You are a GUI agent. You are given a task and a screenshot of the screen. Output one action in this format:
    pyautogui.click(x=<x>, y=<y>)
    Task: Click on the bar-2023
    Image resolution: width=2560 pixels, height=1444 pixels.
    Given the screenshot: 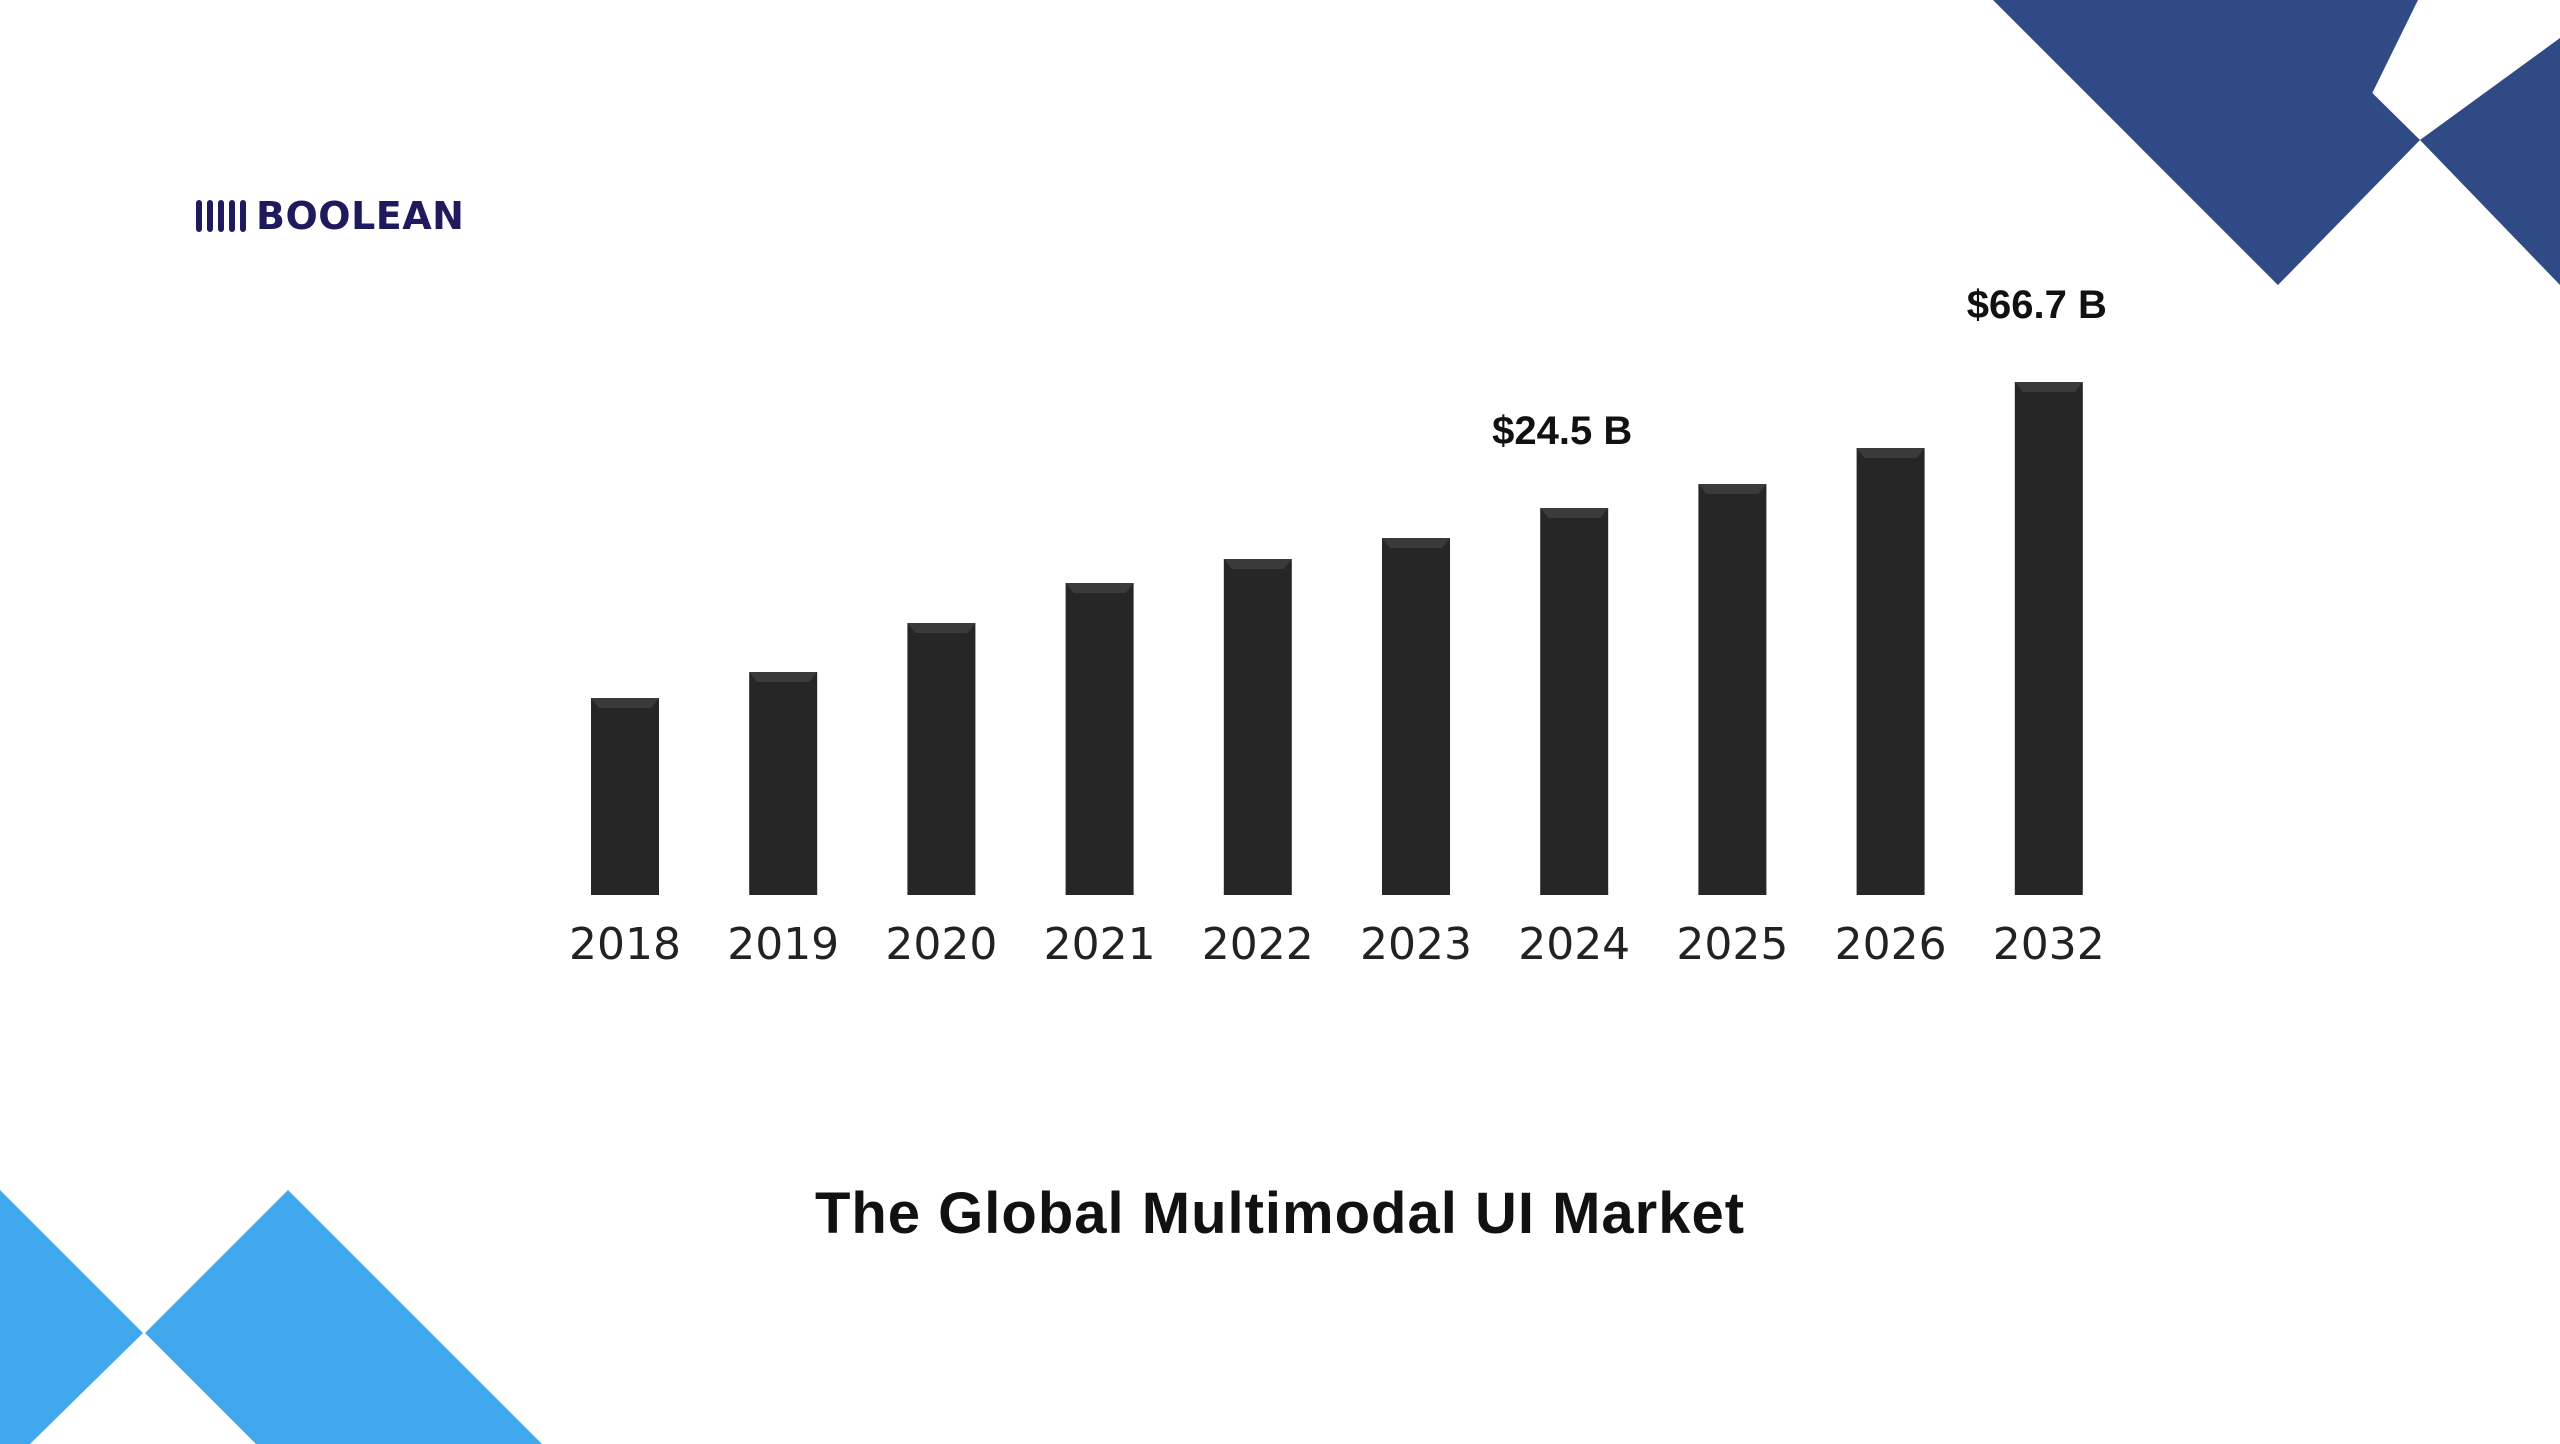 What is the action you would take?
    pyautogui.click(x=1416, y=716)
    